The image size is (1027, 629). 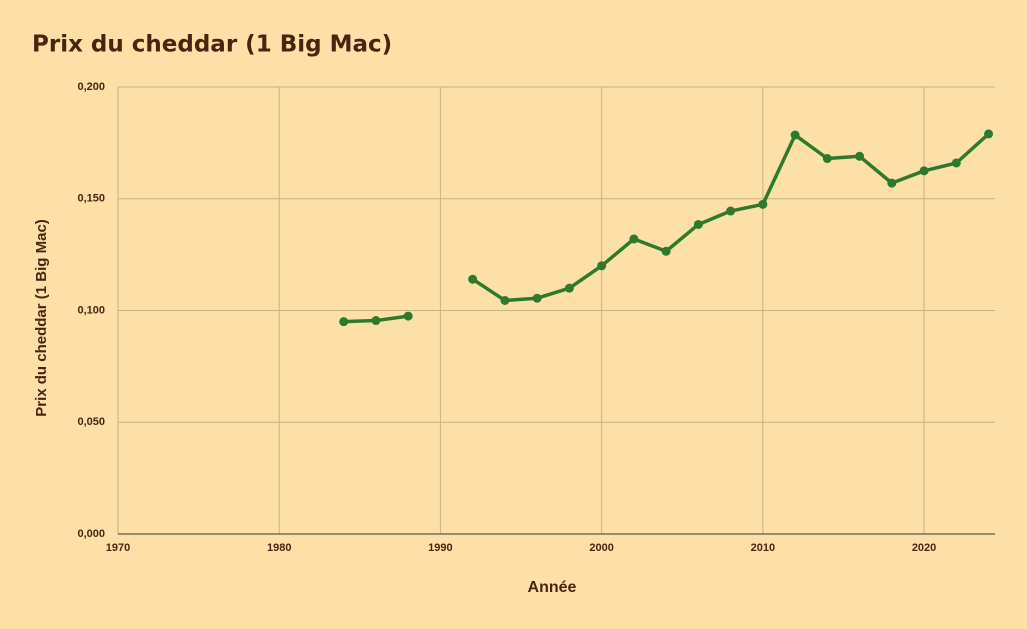 I want to click on x-tick-label: 2010, so click(x=763, y=548).